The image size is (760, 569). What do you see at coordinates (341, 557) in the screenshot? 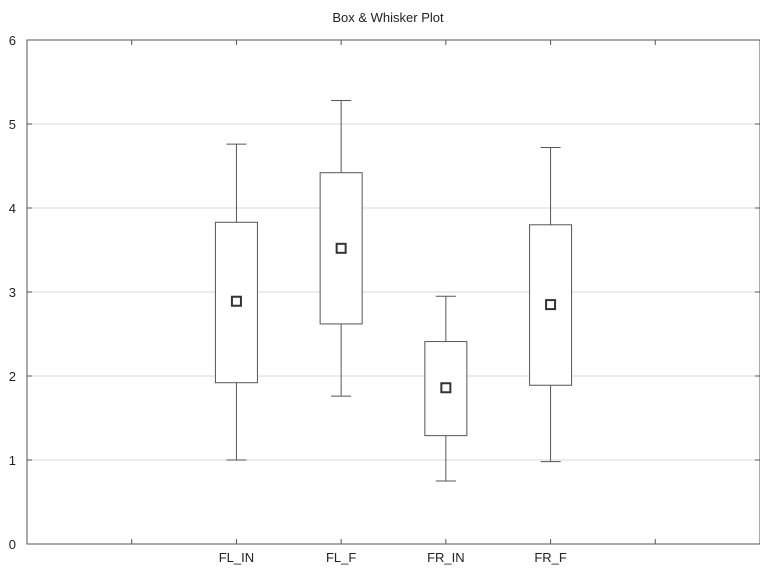
I see `x-category-label: FL_F` at bounding box center [341, 557].